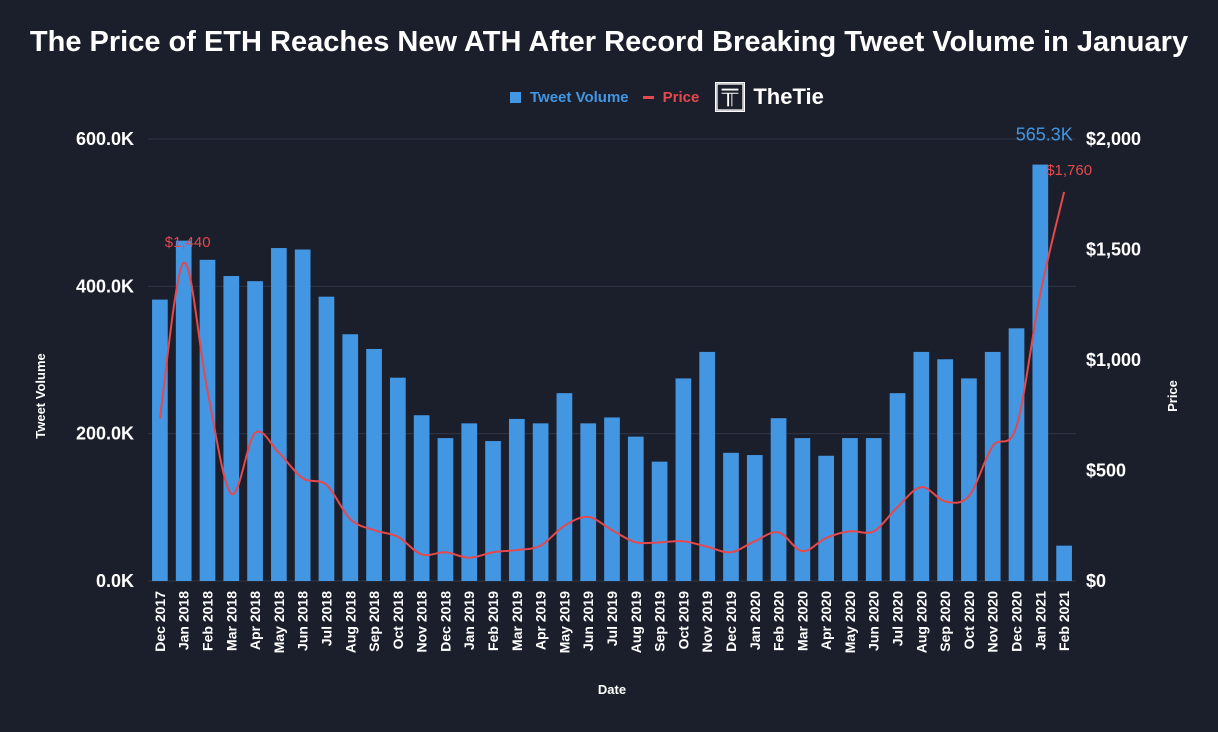 The image size is (1218, 732). What do you see at coordinates (588, 621) in the screenshot?
I see `x-tick-label: Jun 2019` at bounding box center [588, 621].